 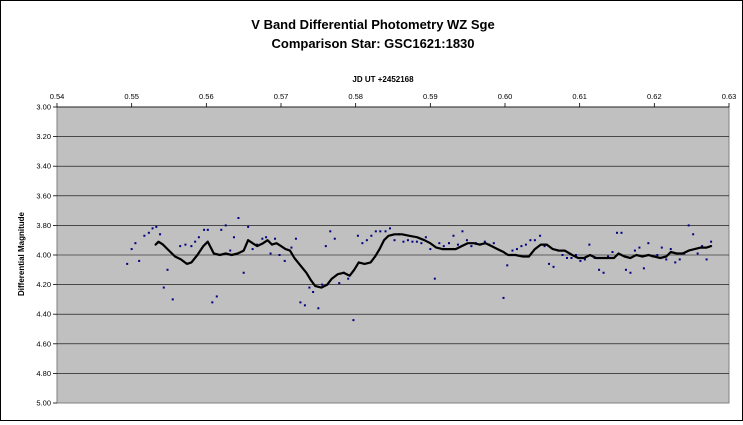 I want to click on x-tick-label: 0.57, so click(x=281, y=96).